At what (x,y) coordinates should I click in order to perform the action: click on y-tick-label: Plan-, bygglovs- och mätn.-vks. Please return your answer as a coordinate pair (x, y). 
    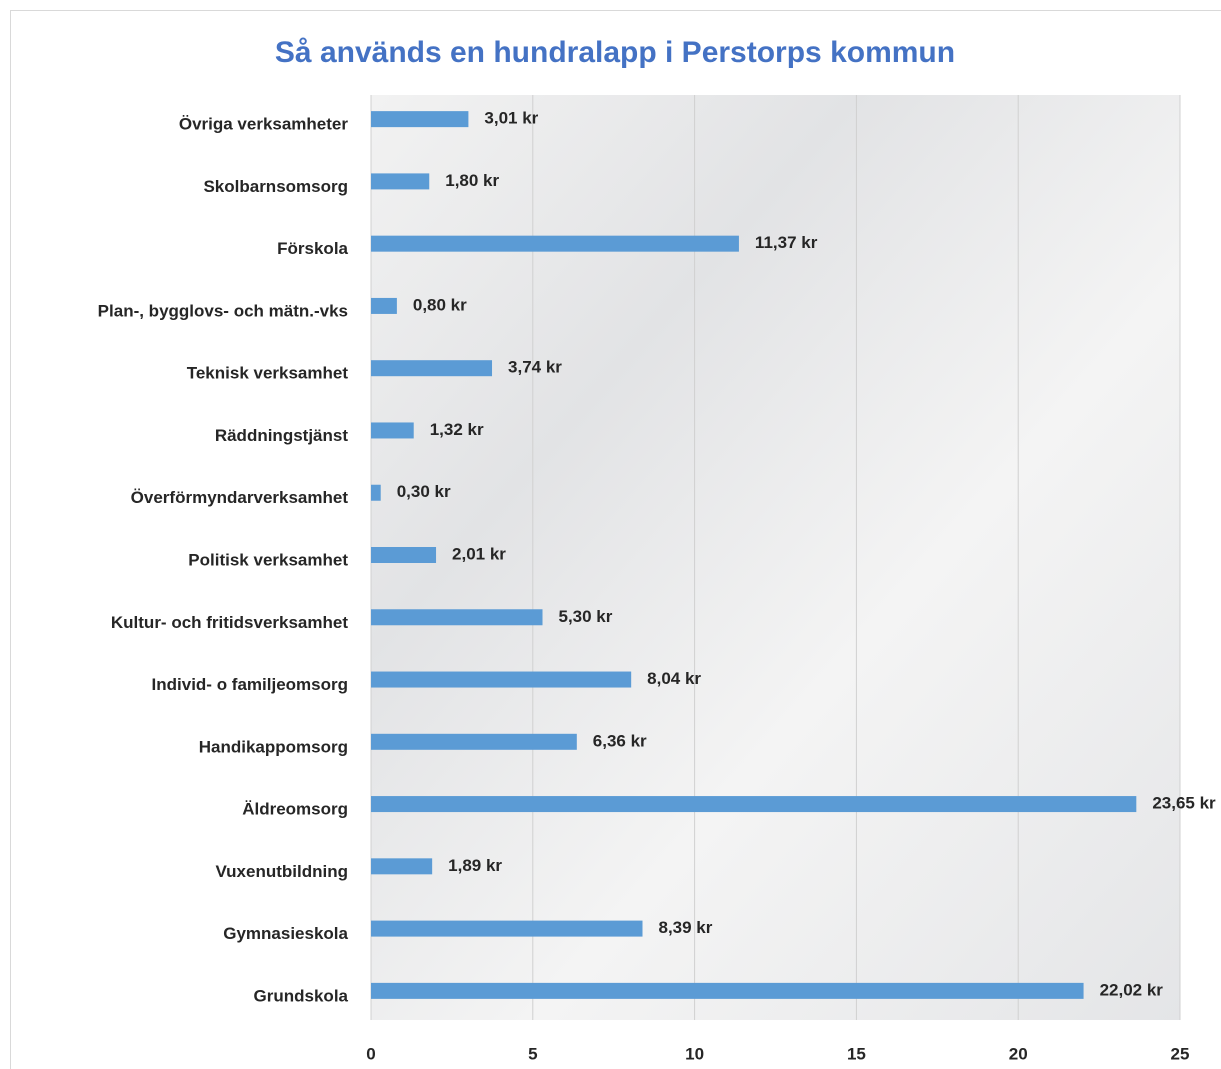
    Looking at the image, I should click on (223, 310).